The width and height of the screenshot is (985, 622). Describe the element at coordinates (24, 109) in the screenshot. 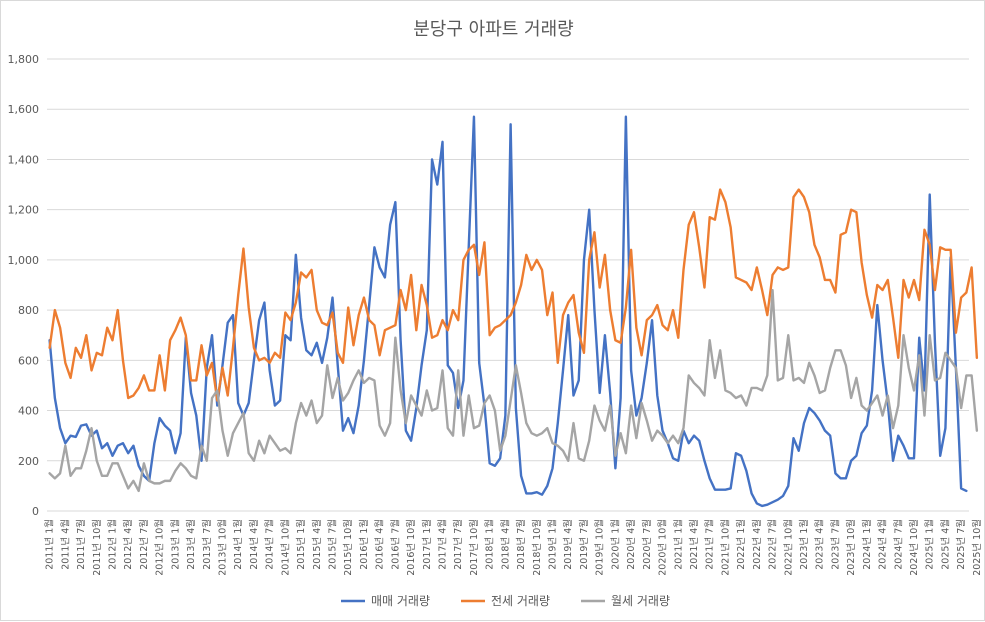

I see `y-tick-label: 1,600` at that location.